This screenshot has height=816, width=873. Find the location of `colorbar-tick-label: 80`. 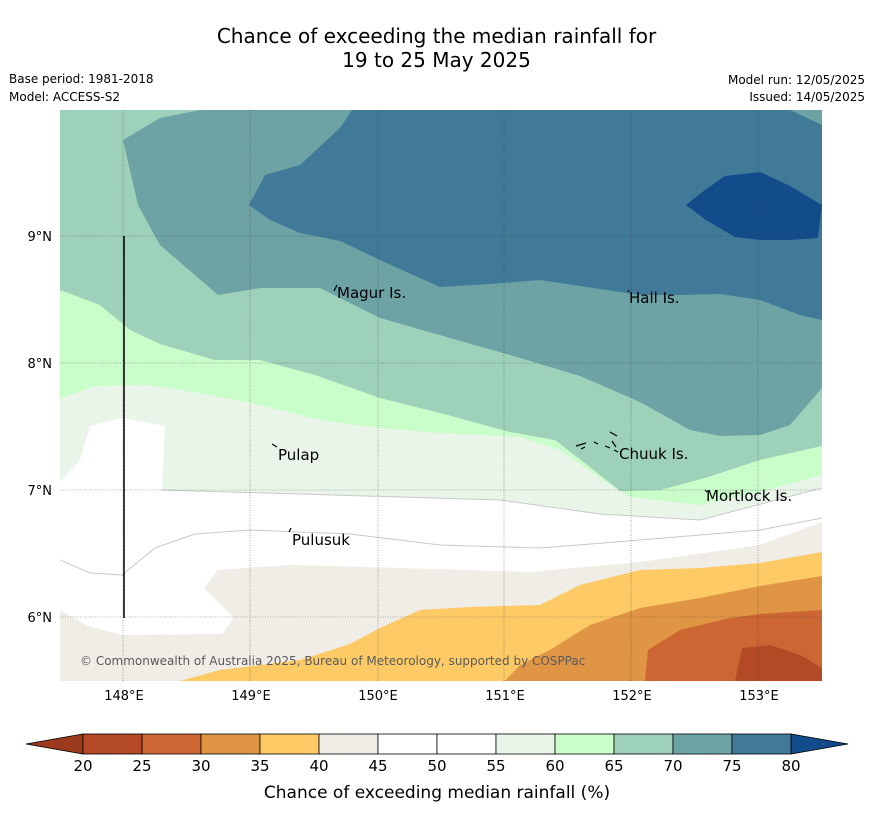

colorbar-tick-label: 80 is located at coordinates (790, 766).